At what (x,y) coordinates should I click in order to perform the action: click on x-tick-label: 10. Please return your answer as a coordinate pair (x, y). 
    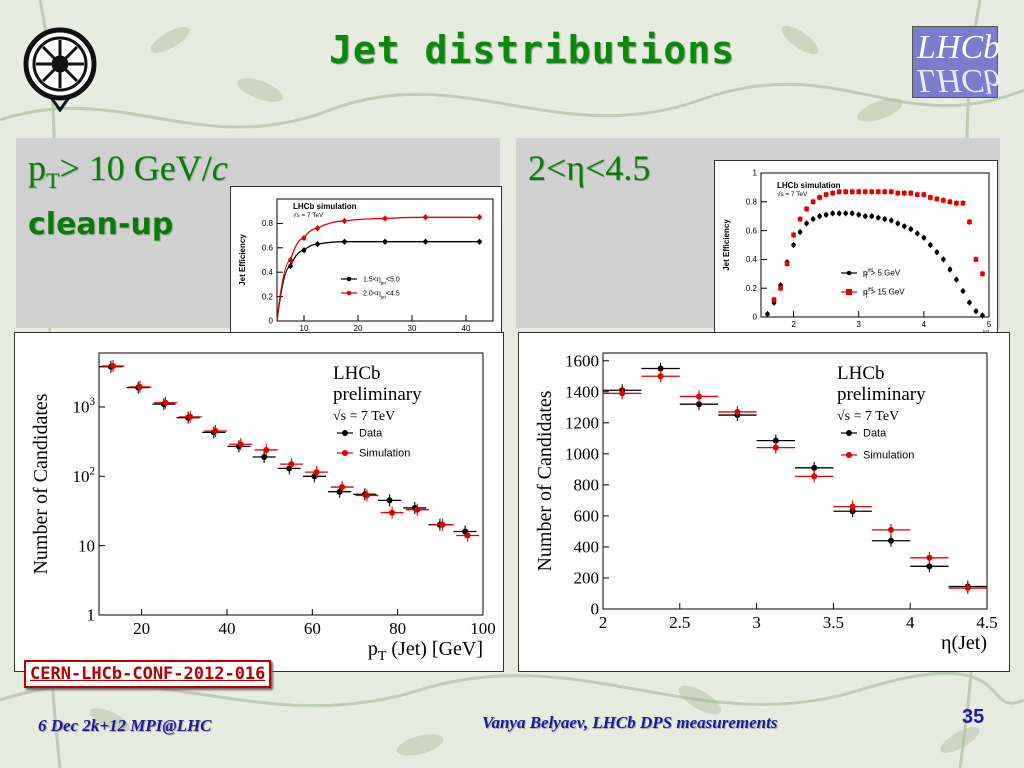
    Looking at the image, I should click on (304, 328).